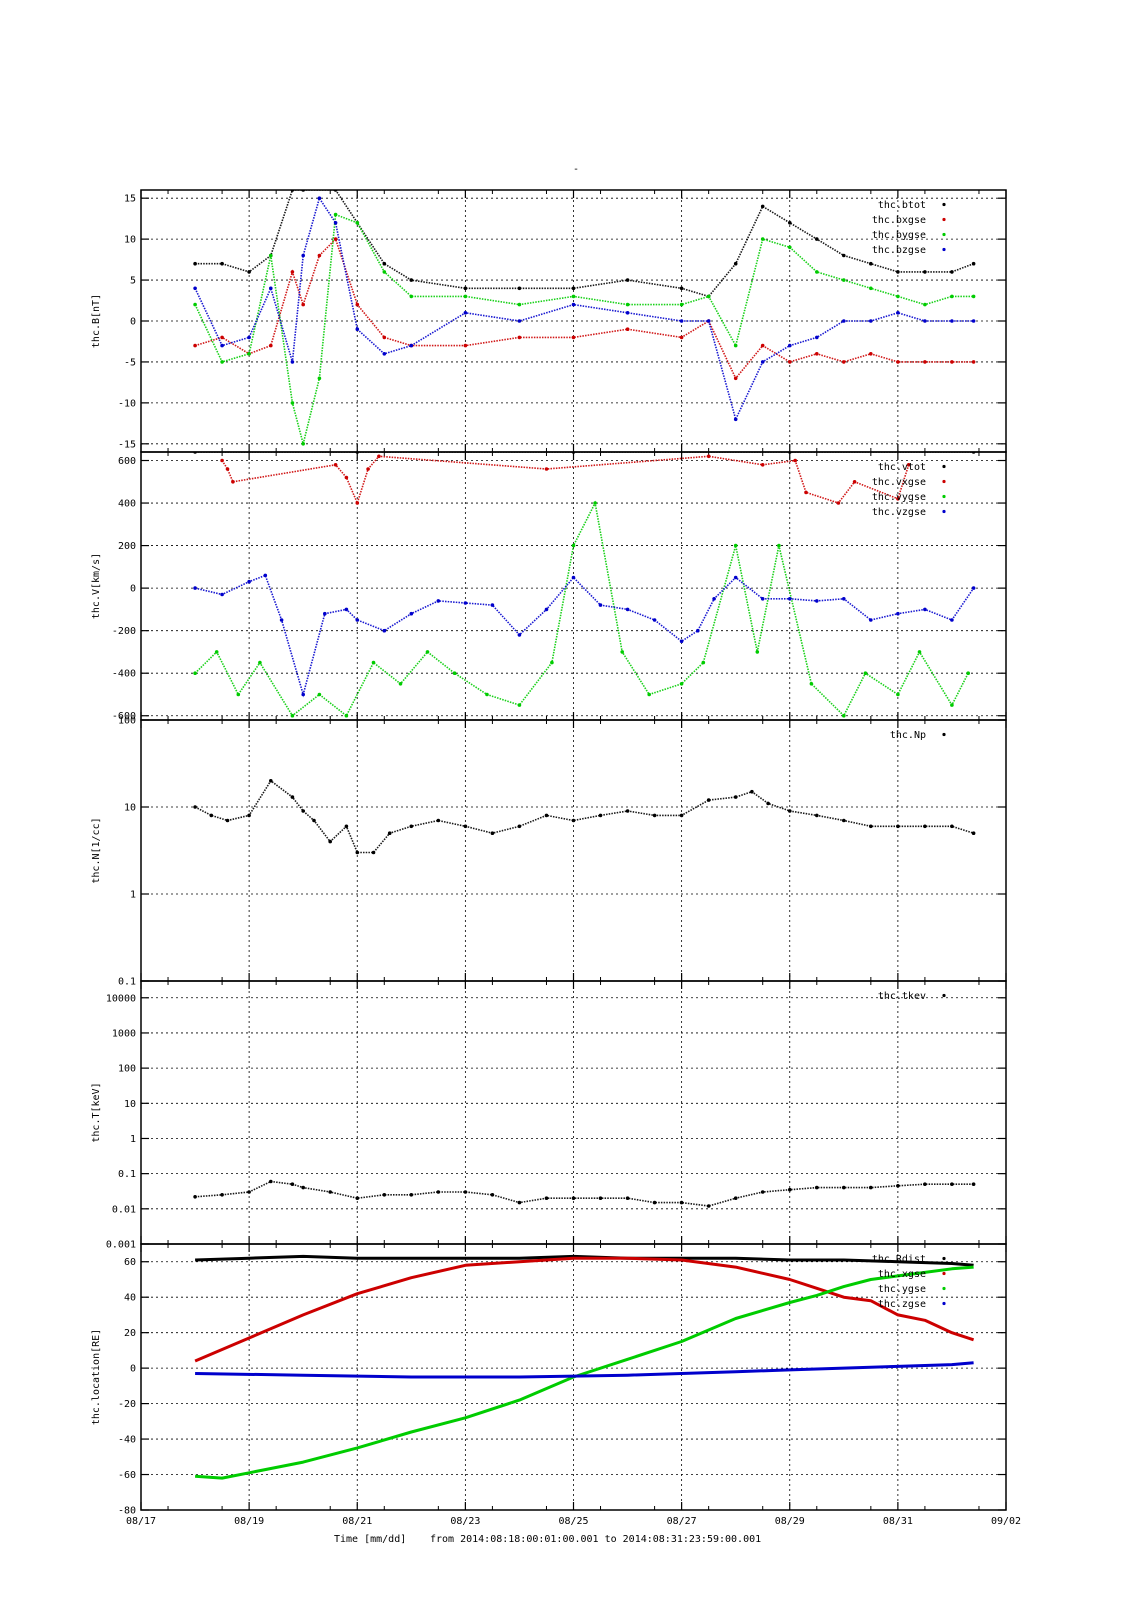 The image size is (1131, 1600). Describe the element at coordinates (549, 852) in the screenshot. I see `panel-2: 0.1 1 10 100 thc.N[1/cc] thc.Np` at that location.